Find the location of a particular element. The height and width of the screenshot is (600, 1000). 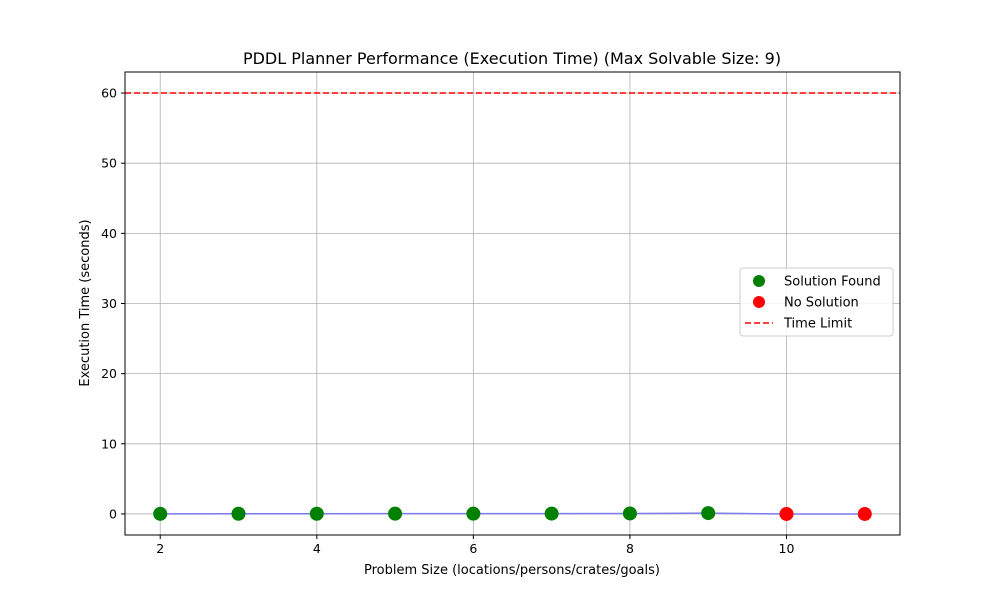

y-tick-label: 0 is located at coordinates (113, 513).